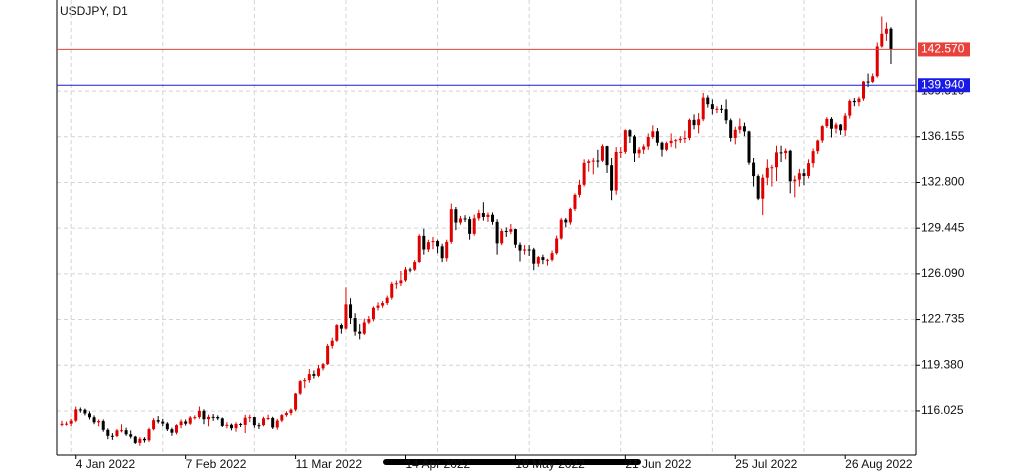 This screenshot has width=1024, height=474. Describe the element at coordinates (512, 462) in the screenshot. I see `scrollbar` at that location.